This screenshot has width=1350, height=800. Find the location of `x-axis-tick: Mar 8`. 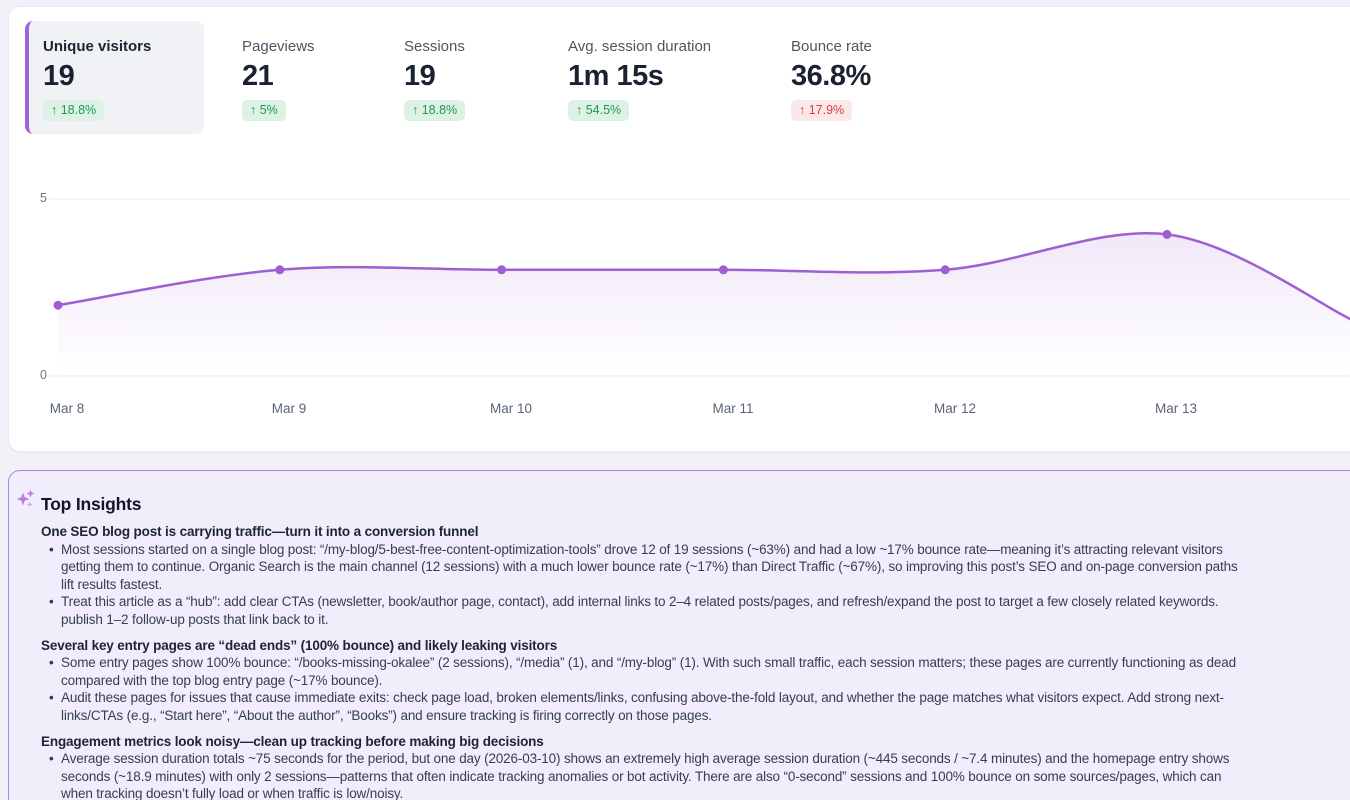

x-axis-tick: Mar 8 is located at coordinates (67, 408).